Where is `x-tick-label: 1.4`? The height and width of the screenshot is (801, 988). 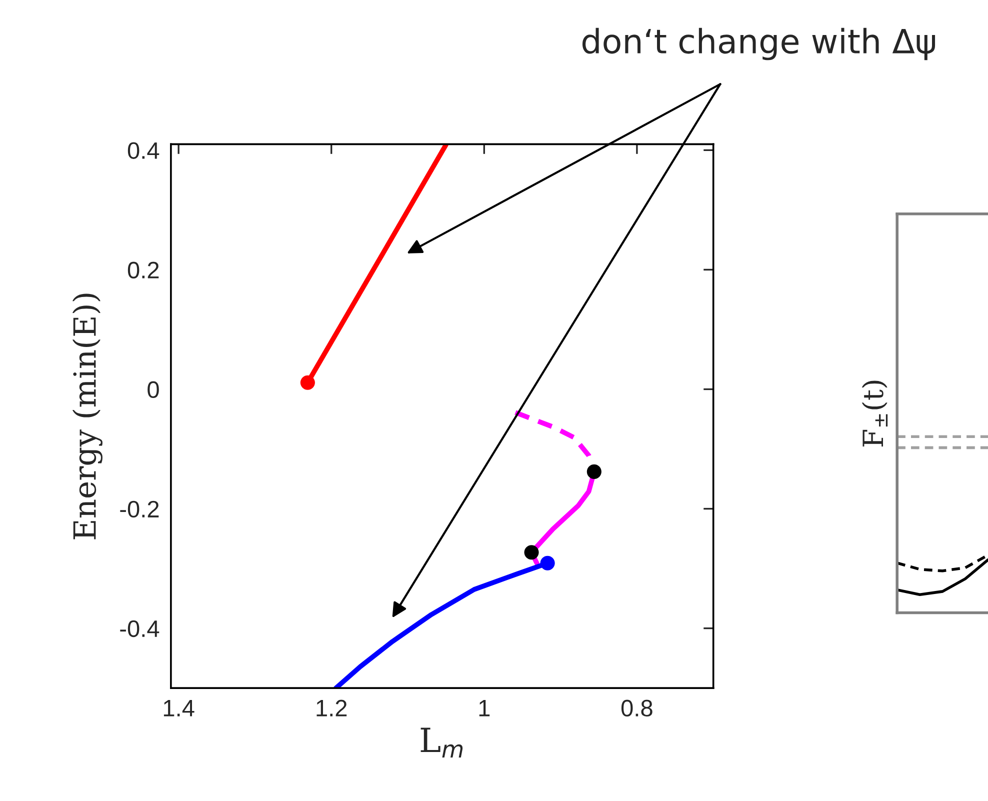
x-tick-label: 1.4 is located at coordinates (179, 708).